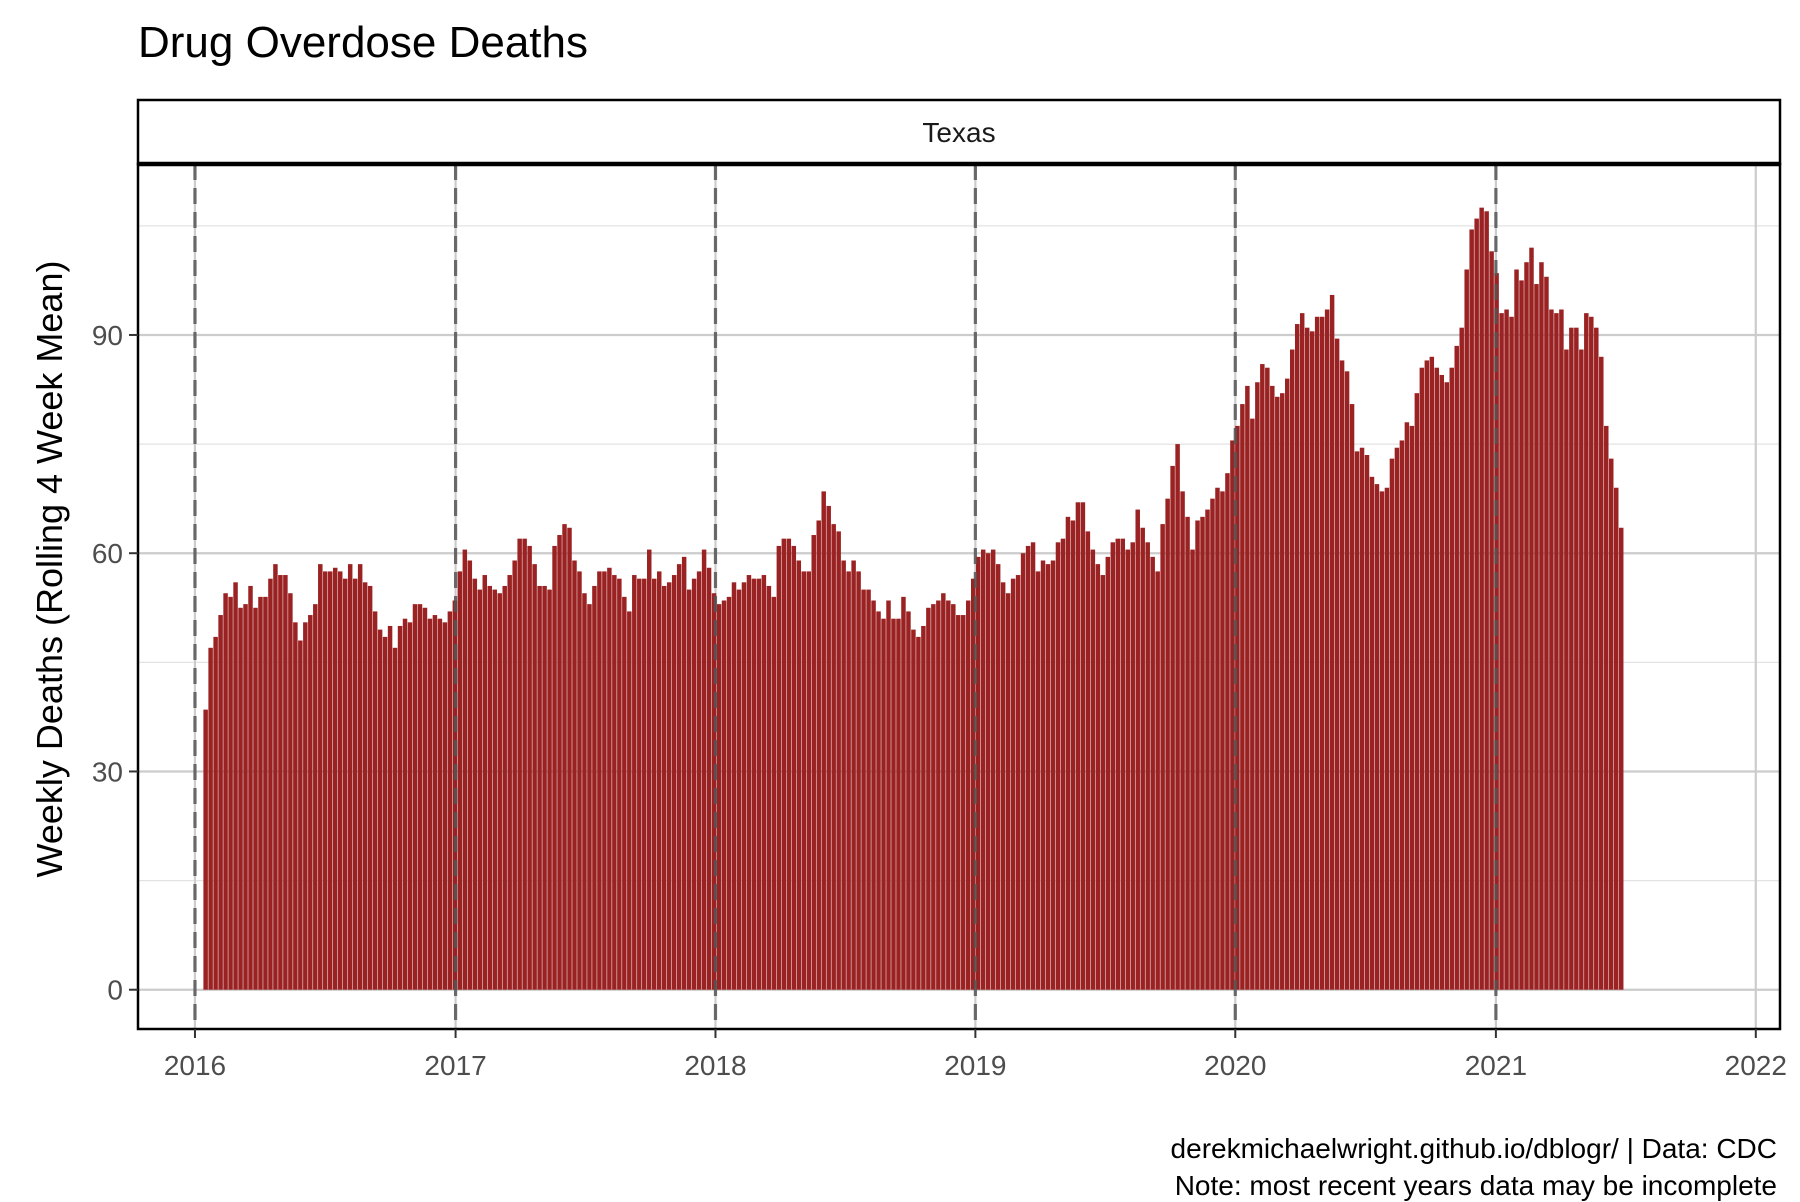  What do you see at coordinates (195, 1065) in the screenshot?
I see `x-tick-label: 2016` at bounding box center [195, 1065].